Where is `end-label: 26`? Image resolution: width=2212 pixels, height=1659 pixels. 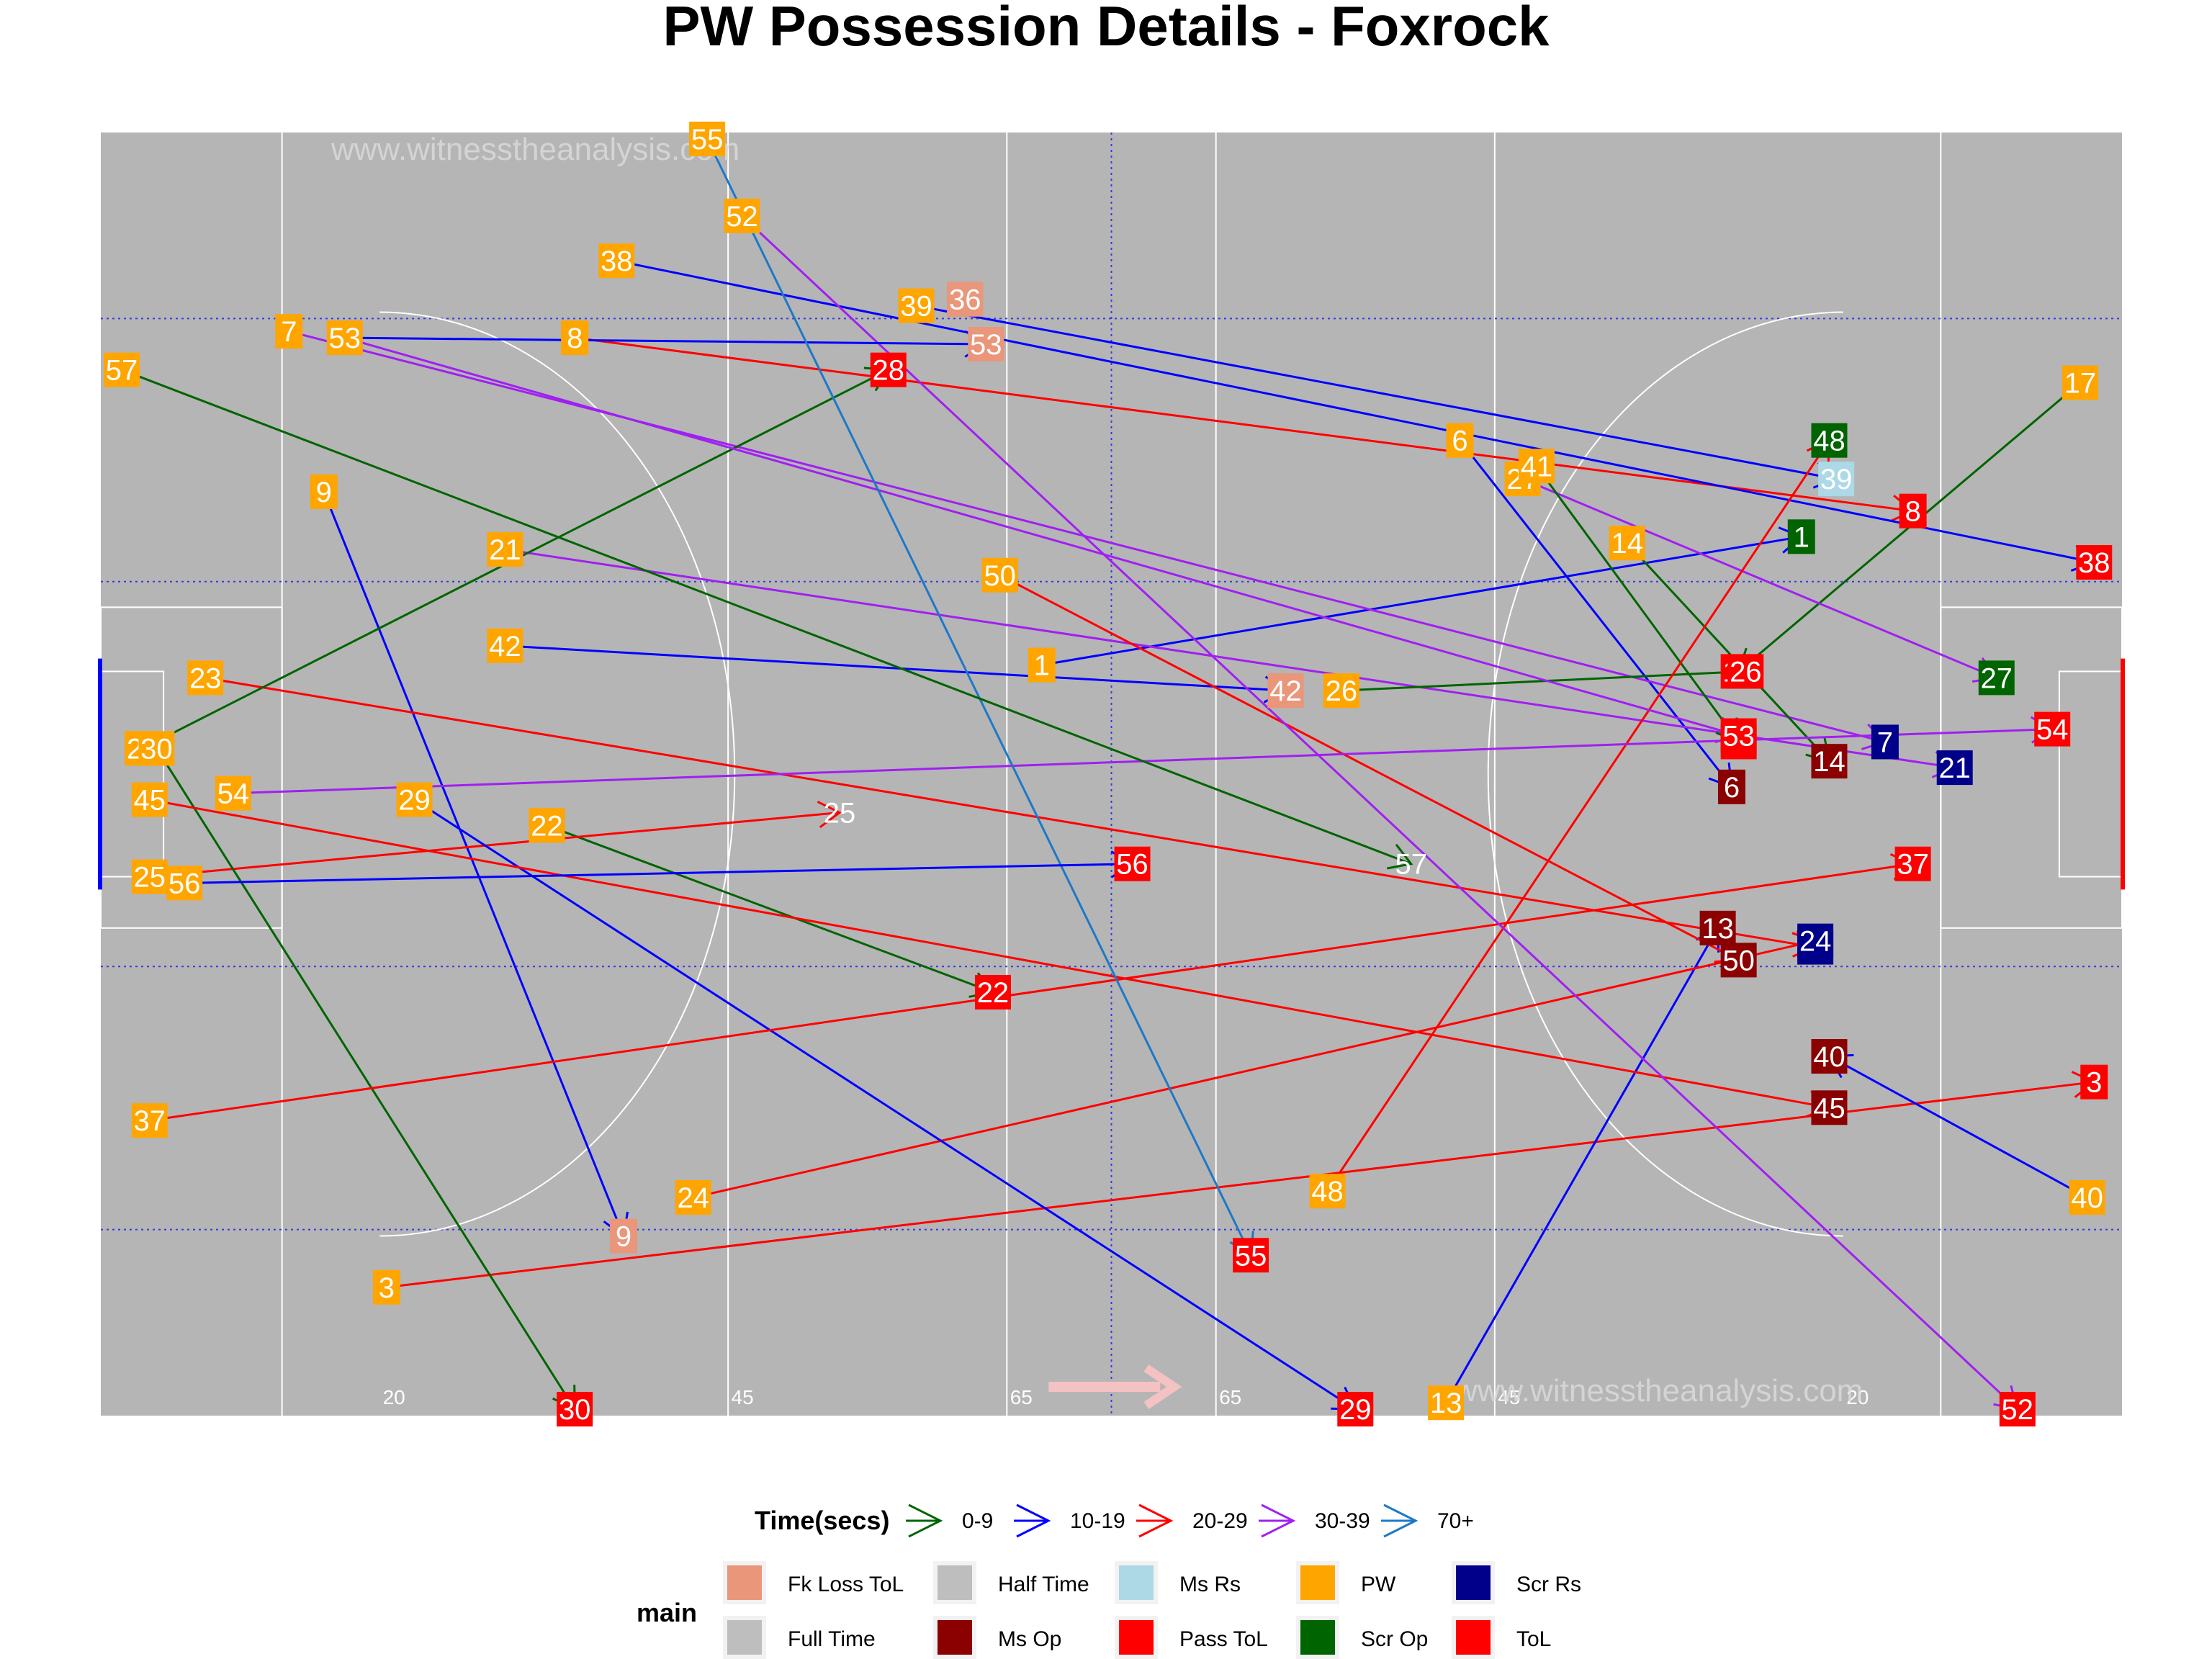 end-label: 26 is located at coordinates (1746, 672).